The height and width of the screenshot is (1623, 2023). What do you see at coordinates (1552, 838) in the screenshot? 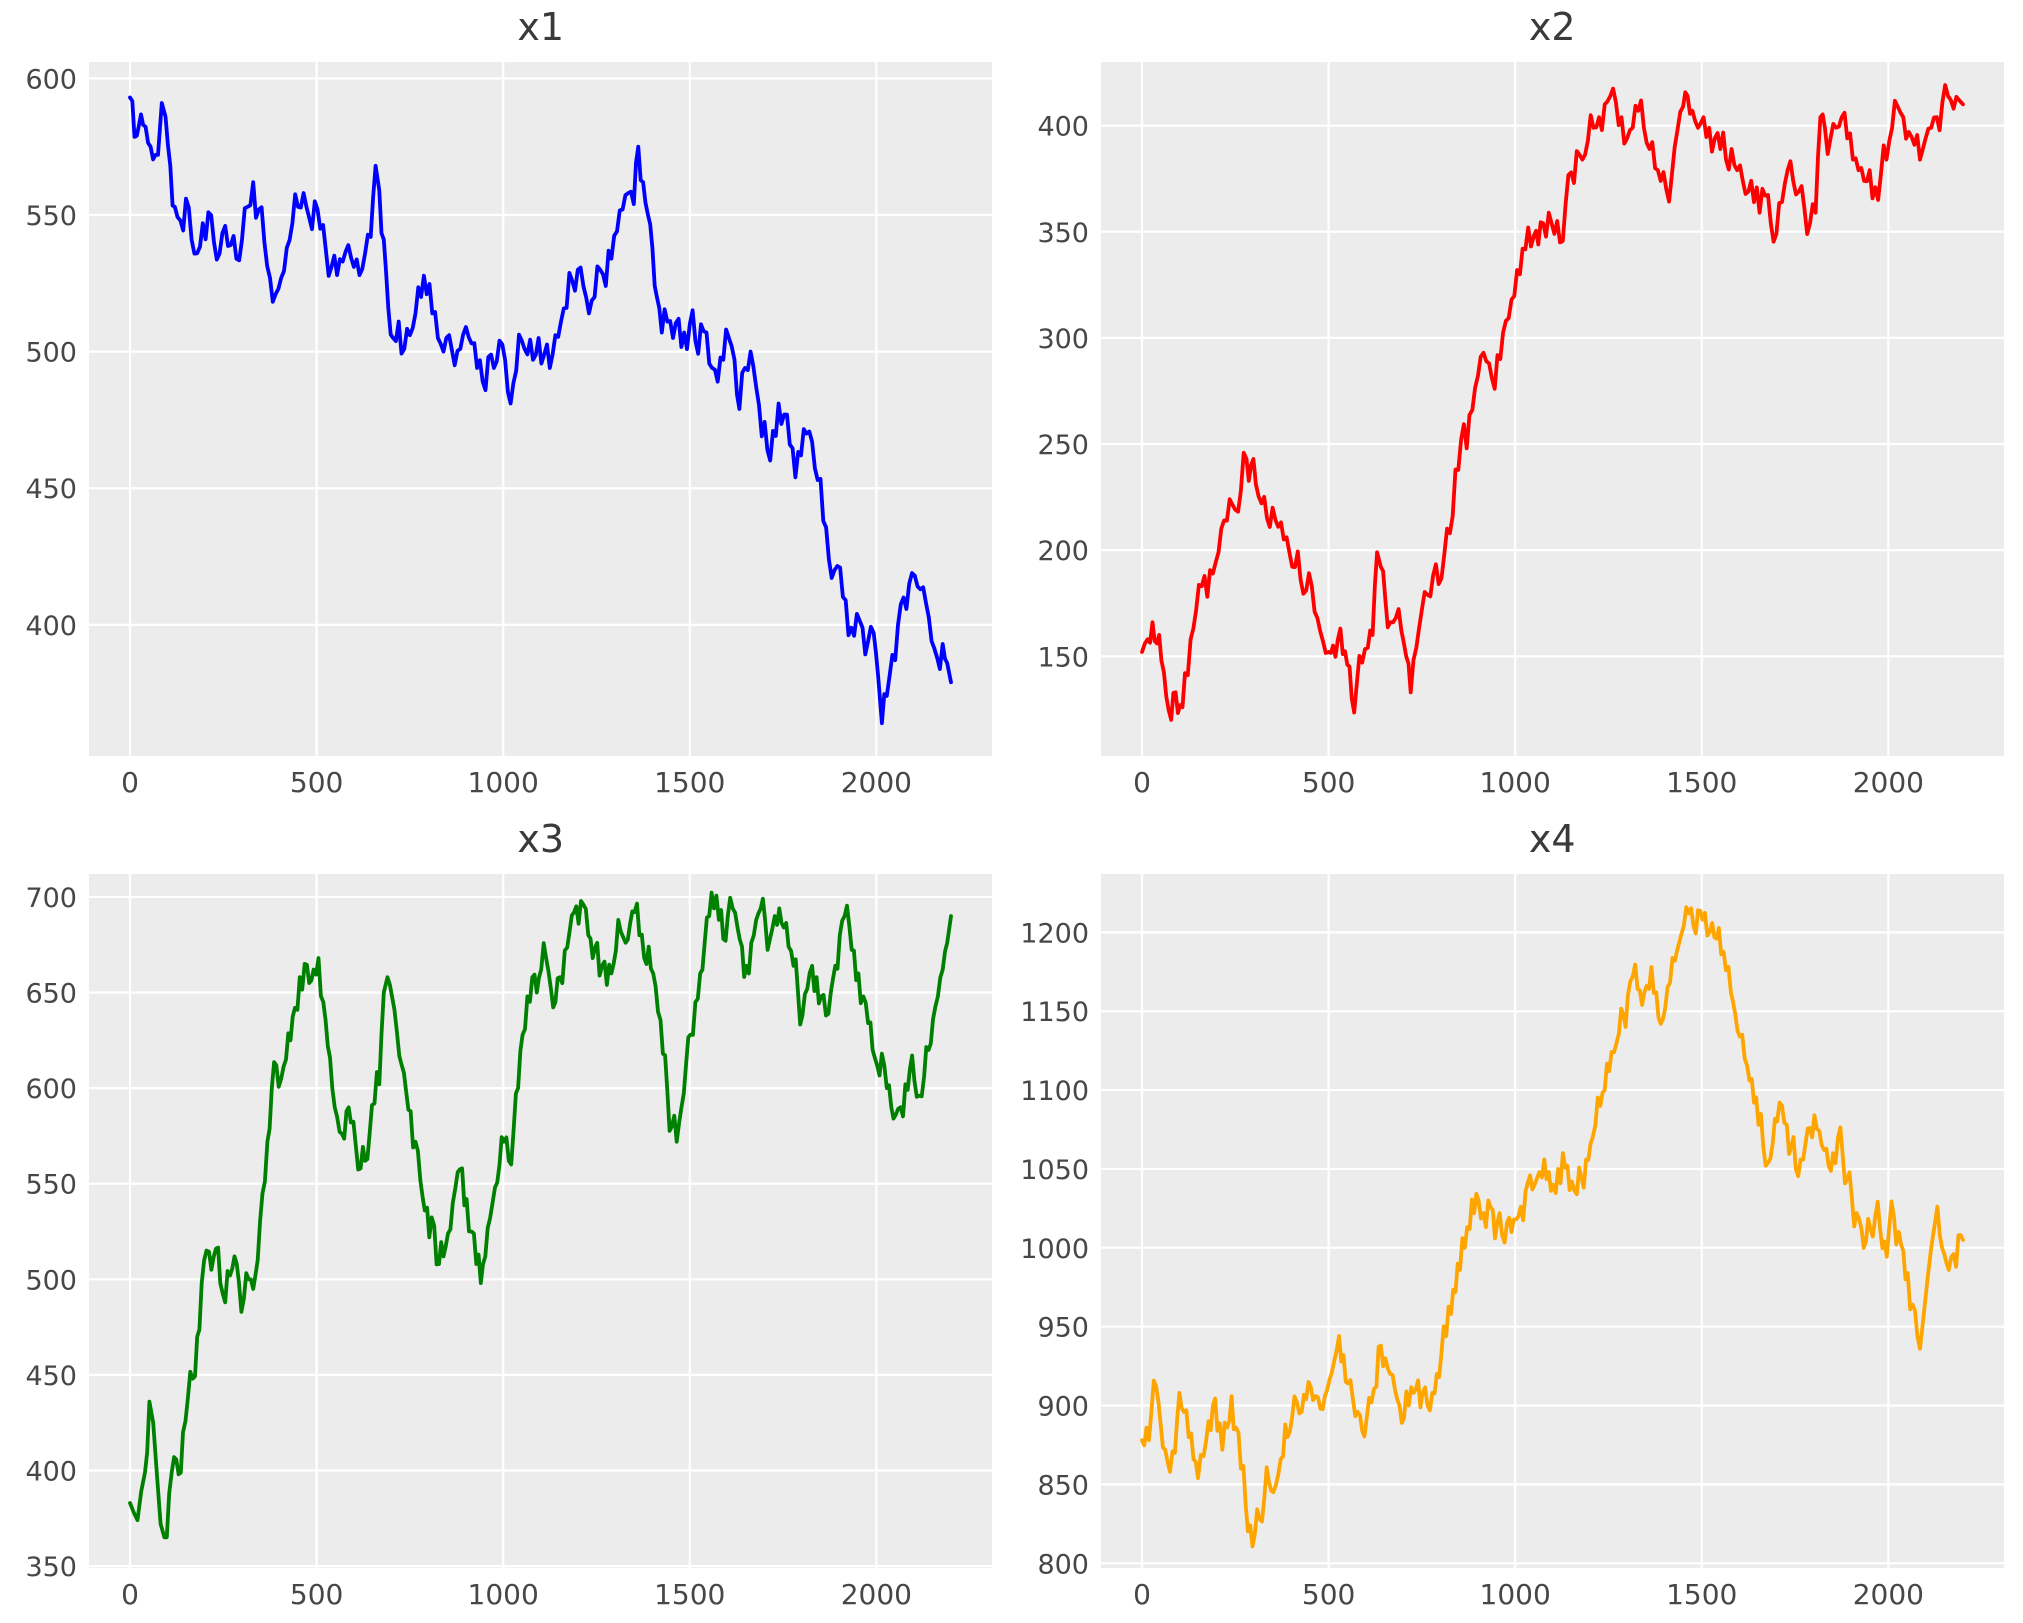
I see `subplot-title-x4: x4` at bounding box center [1552, 838].